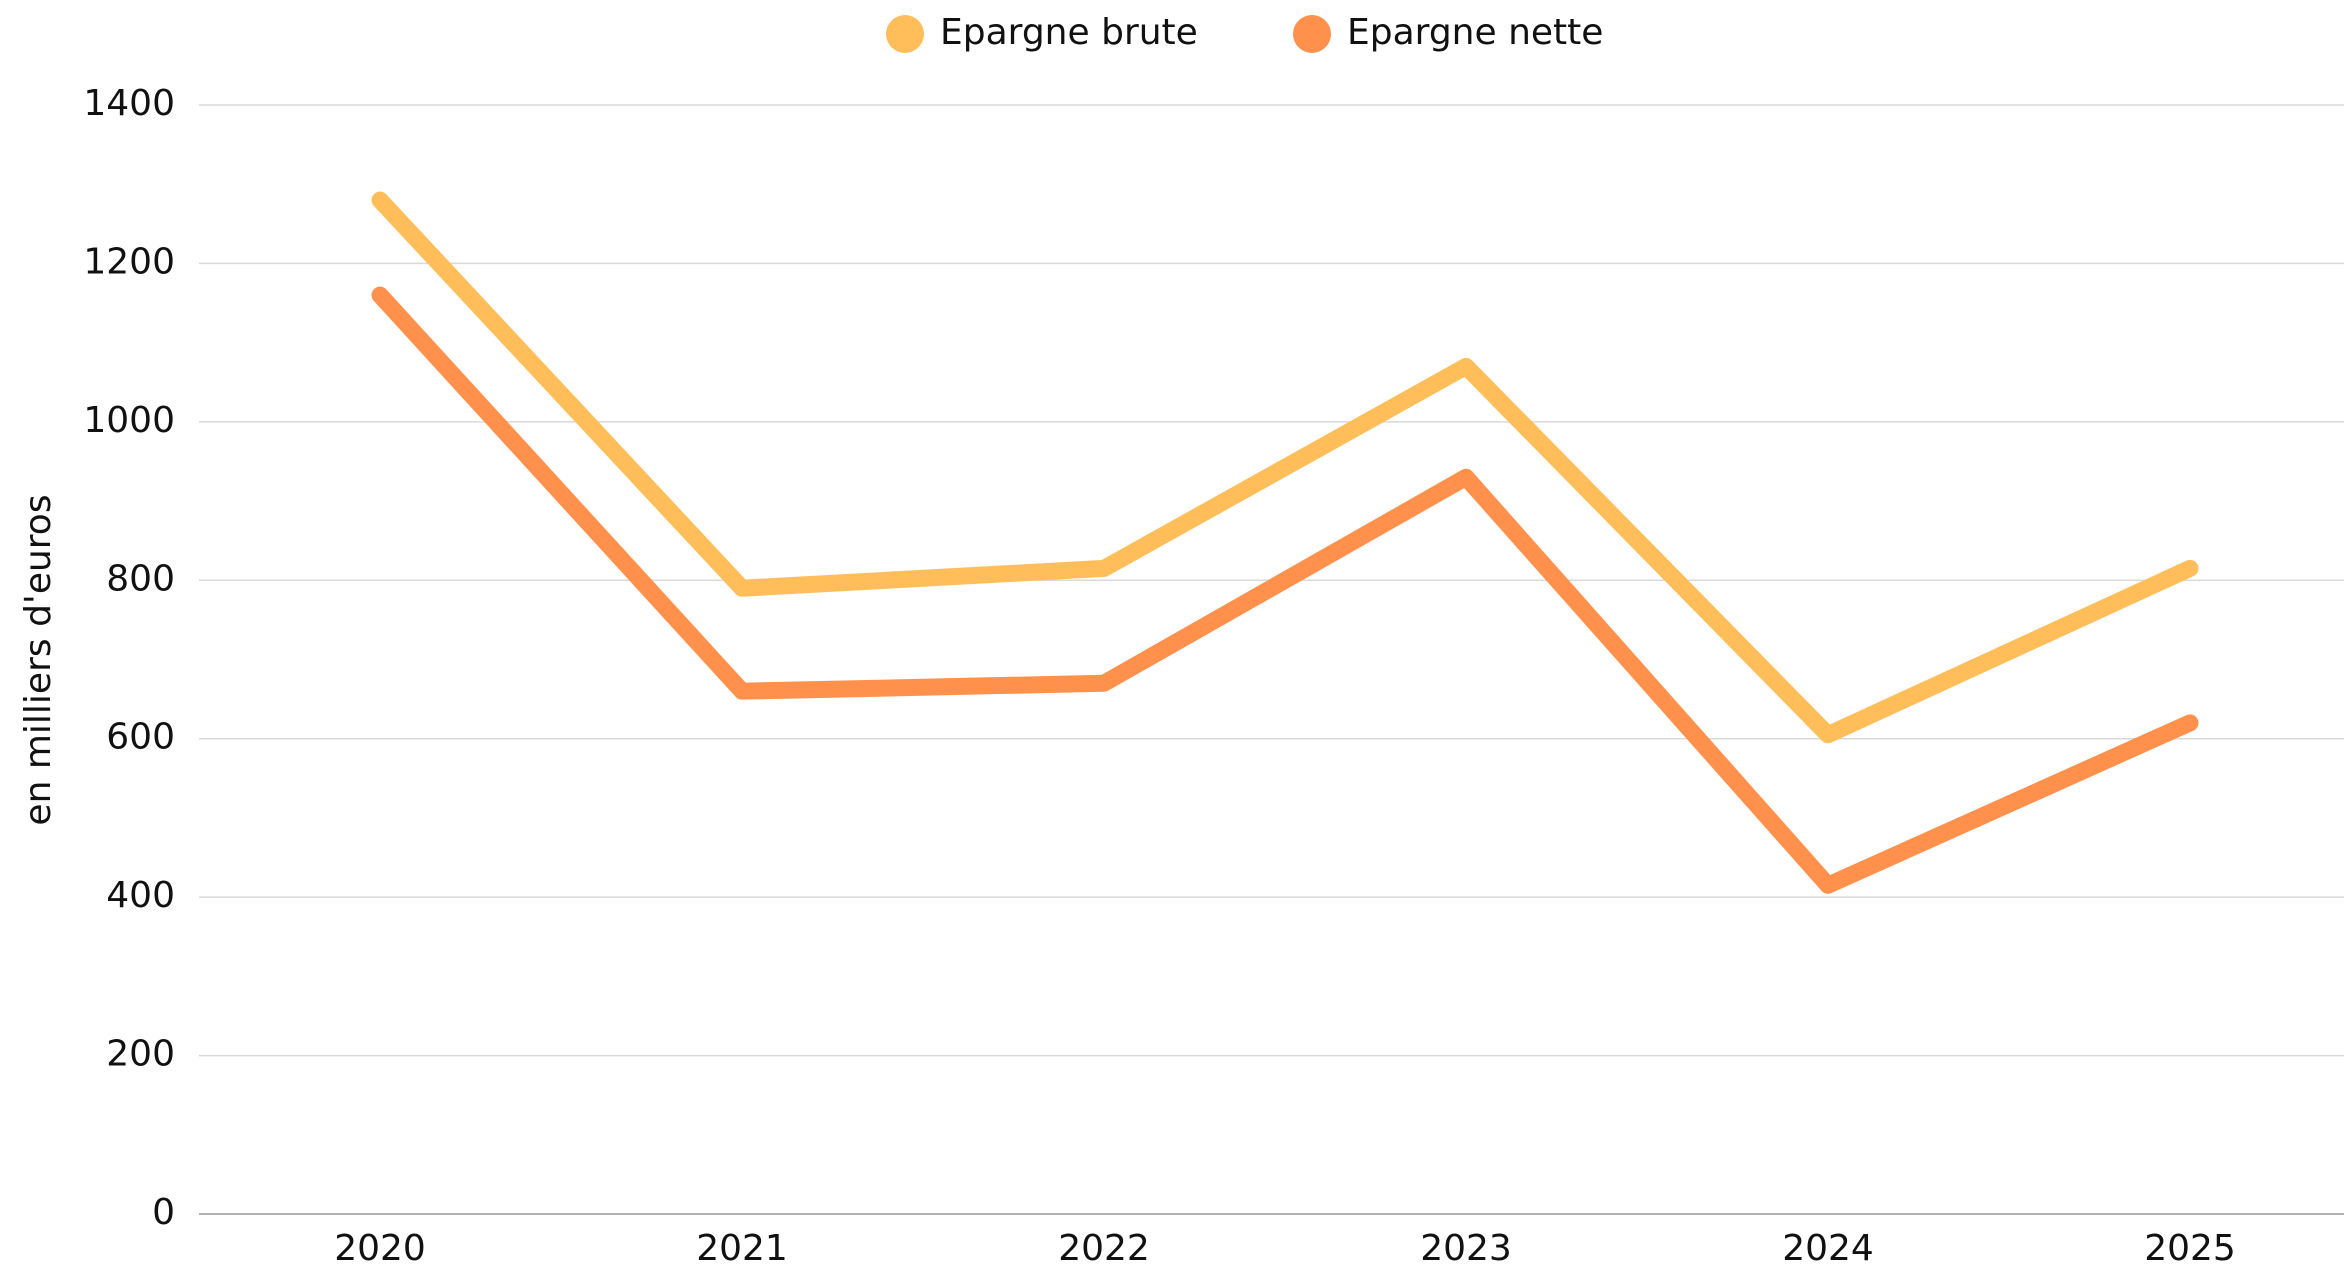 This screenshot has height=1267, width=2344. I want to click on x-tick-label: 2025, so click(2190, 1247).